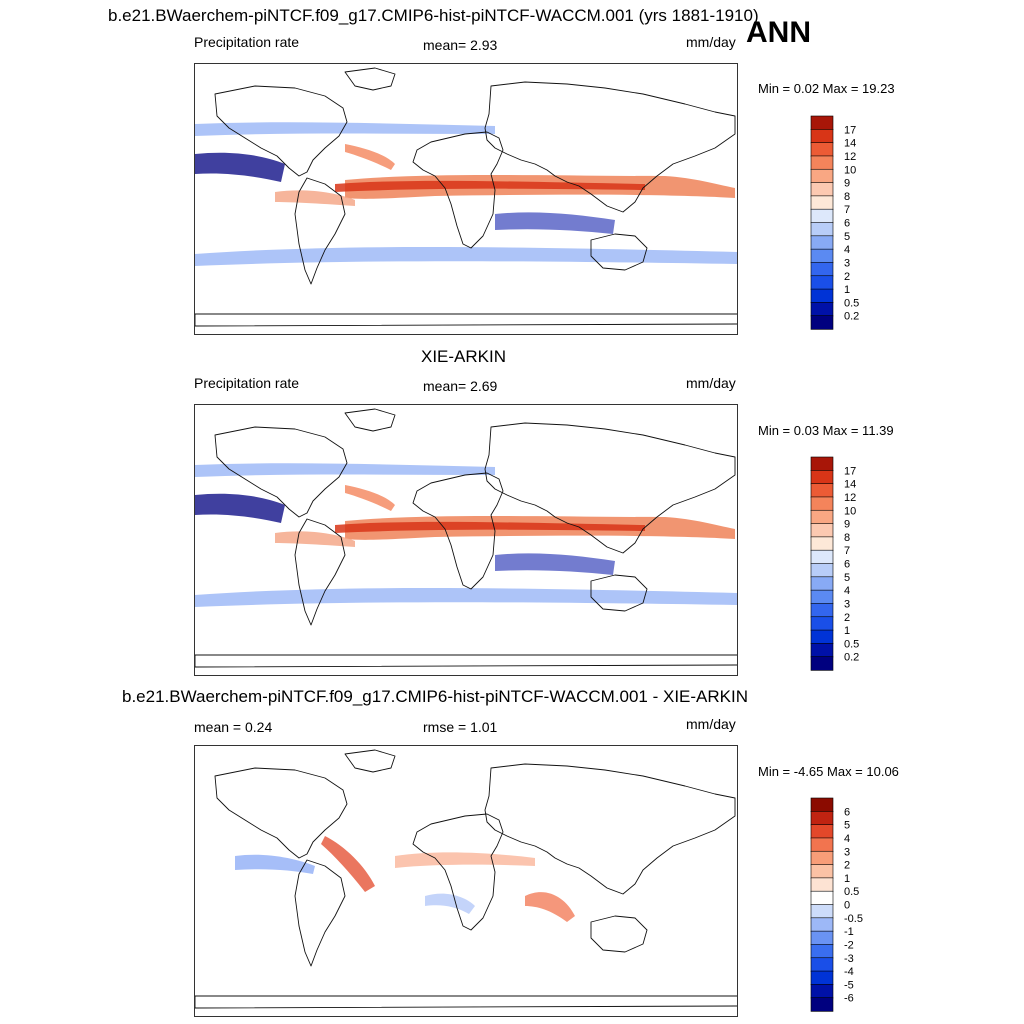 The image size is (1024, 1024). What do you see at coordinates (315, 539) in the screenshot?
I see `panel2-indian-ocean-band` at bounding box center [315, 539].